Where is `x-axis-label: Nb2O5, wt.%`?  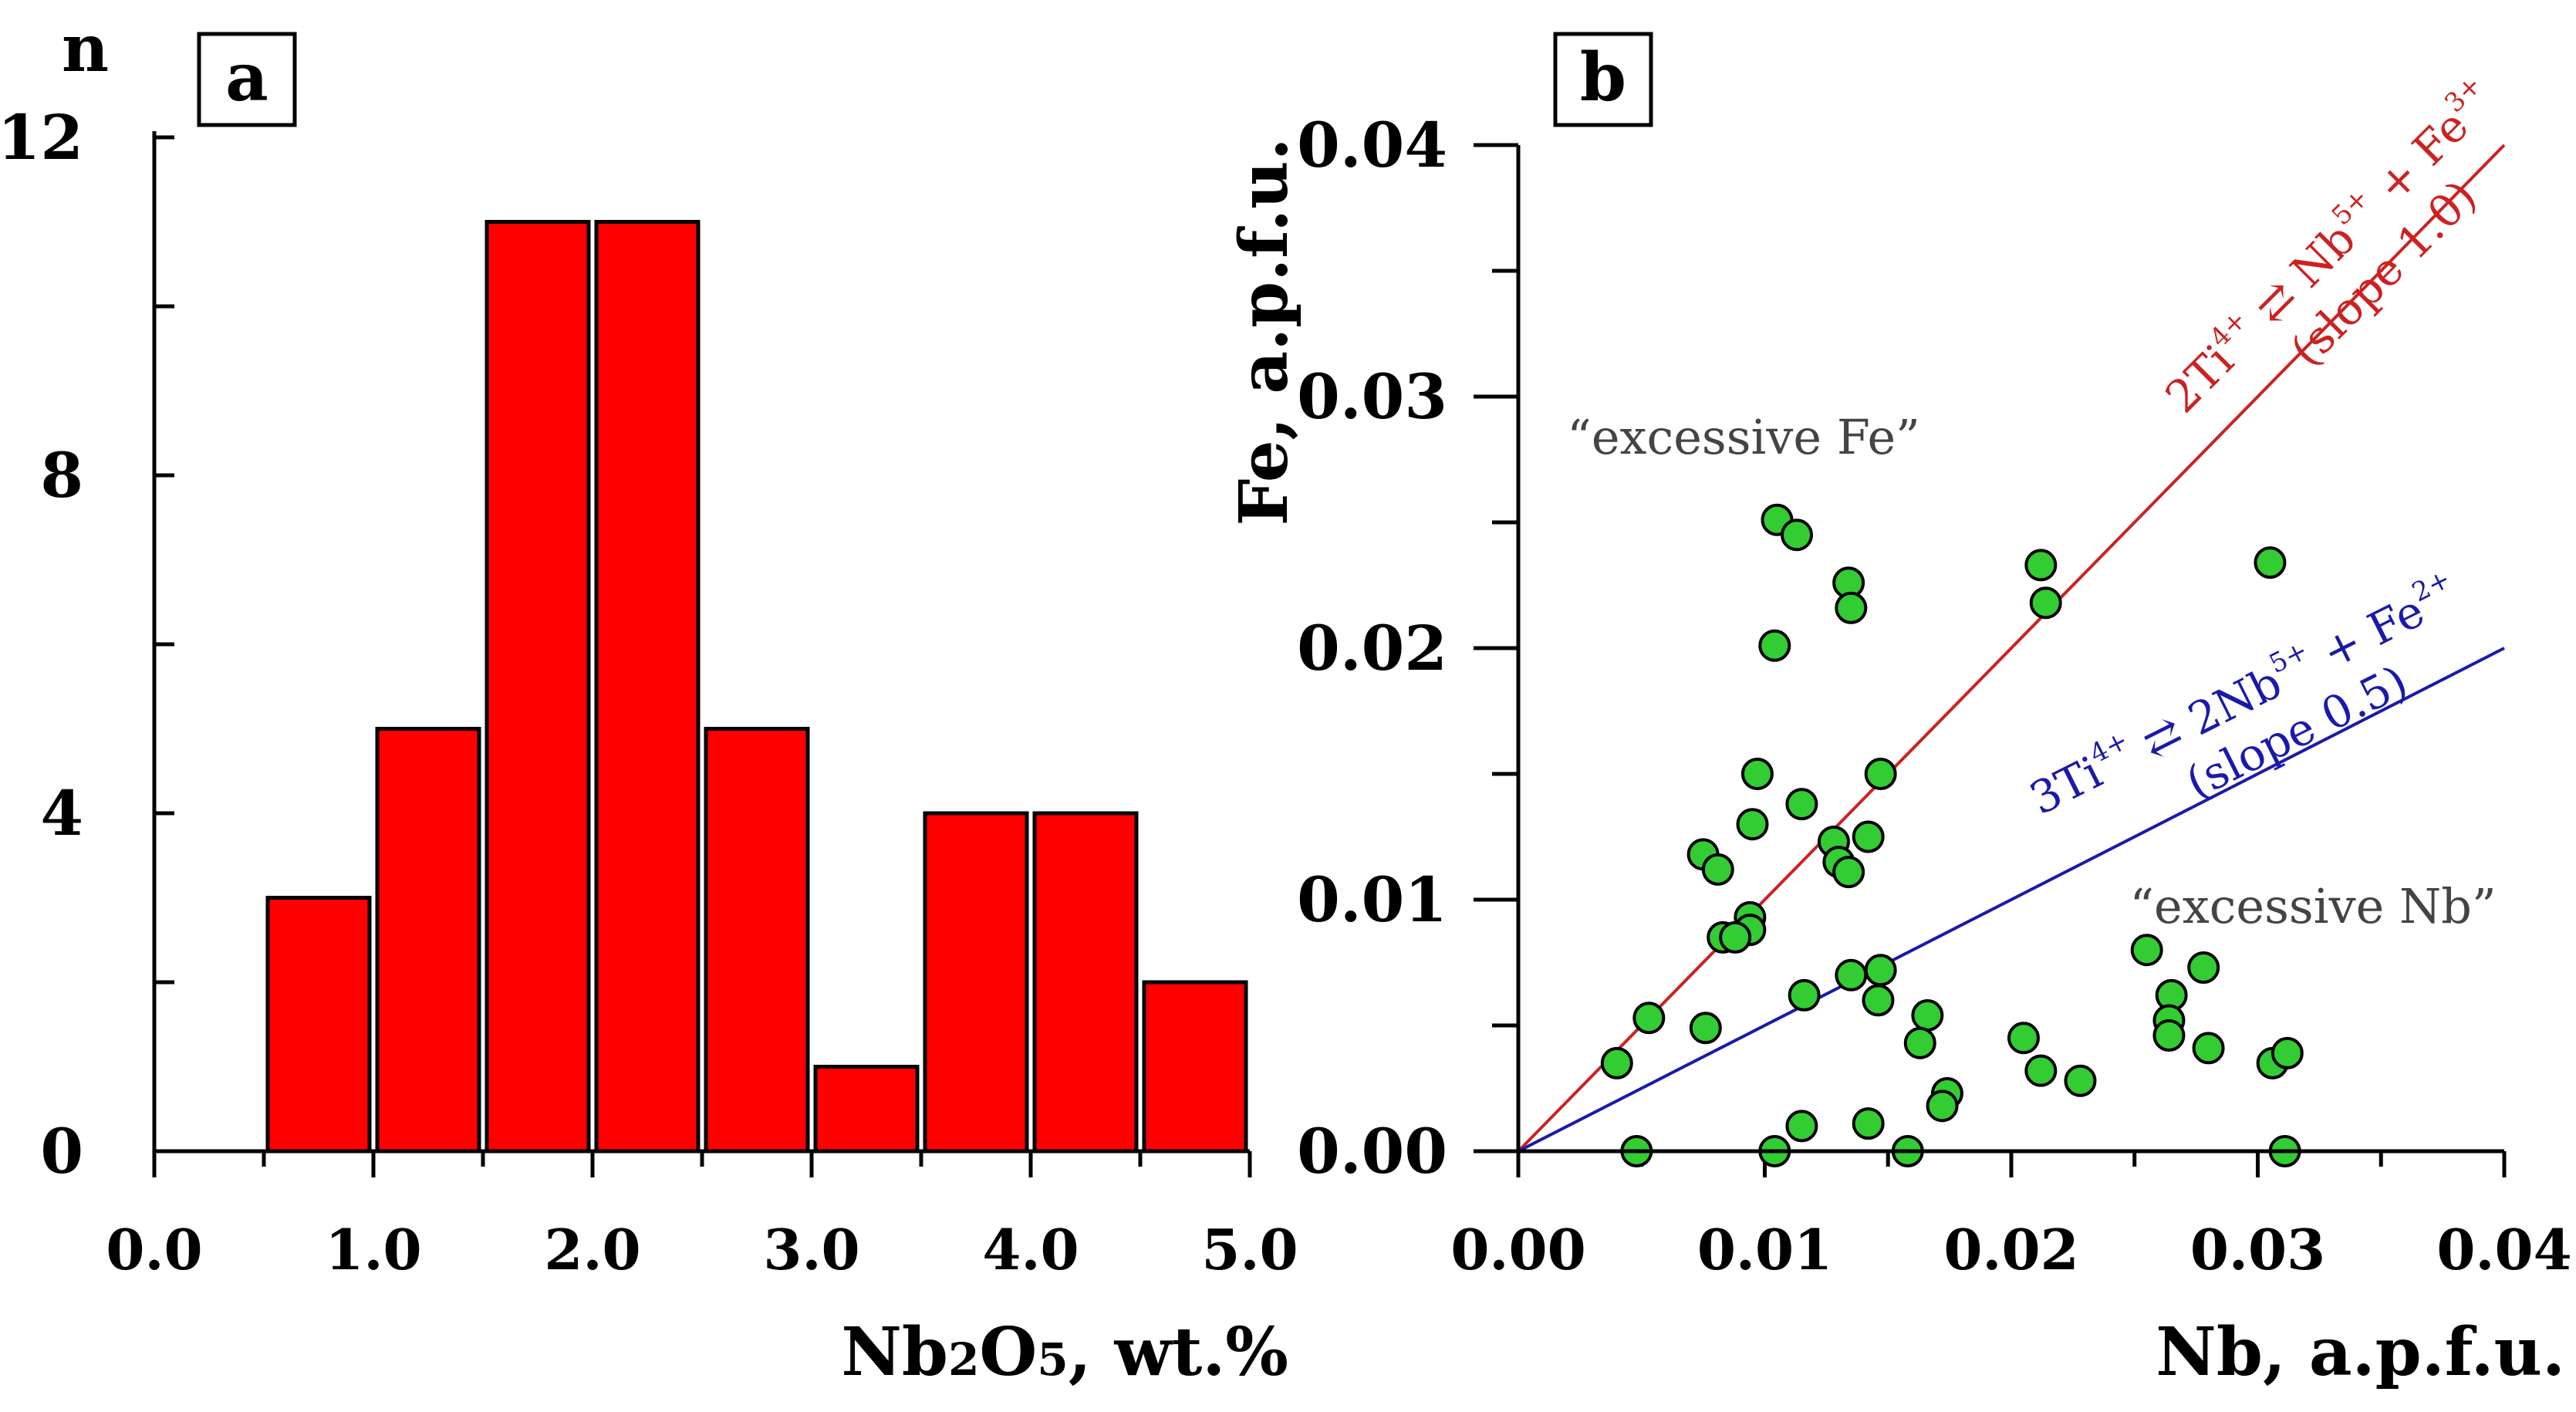
x-axis-label: Nb2O5, wt.% is located at coordinates (1064, 1352).